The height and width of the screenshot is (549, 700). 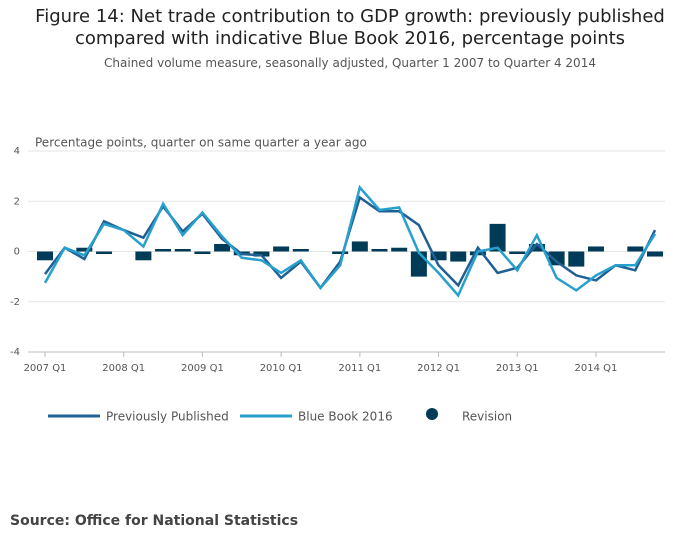 What do you see at coordinates (281, 368) in the screenshot?
I see `x-tick-label: 2010 Q1` at bounding box center [281, 368].